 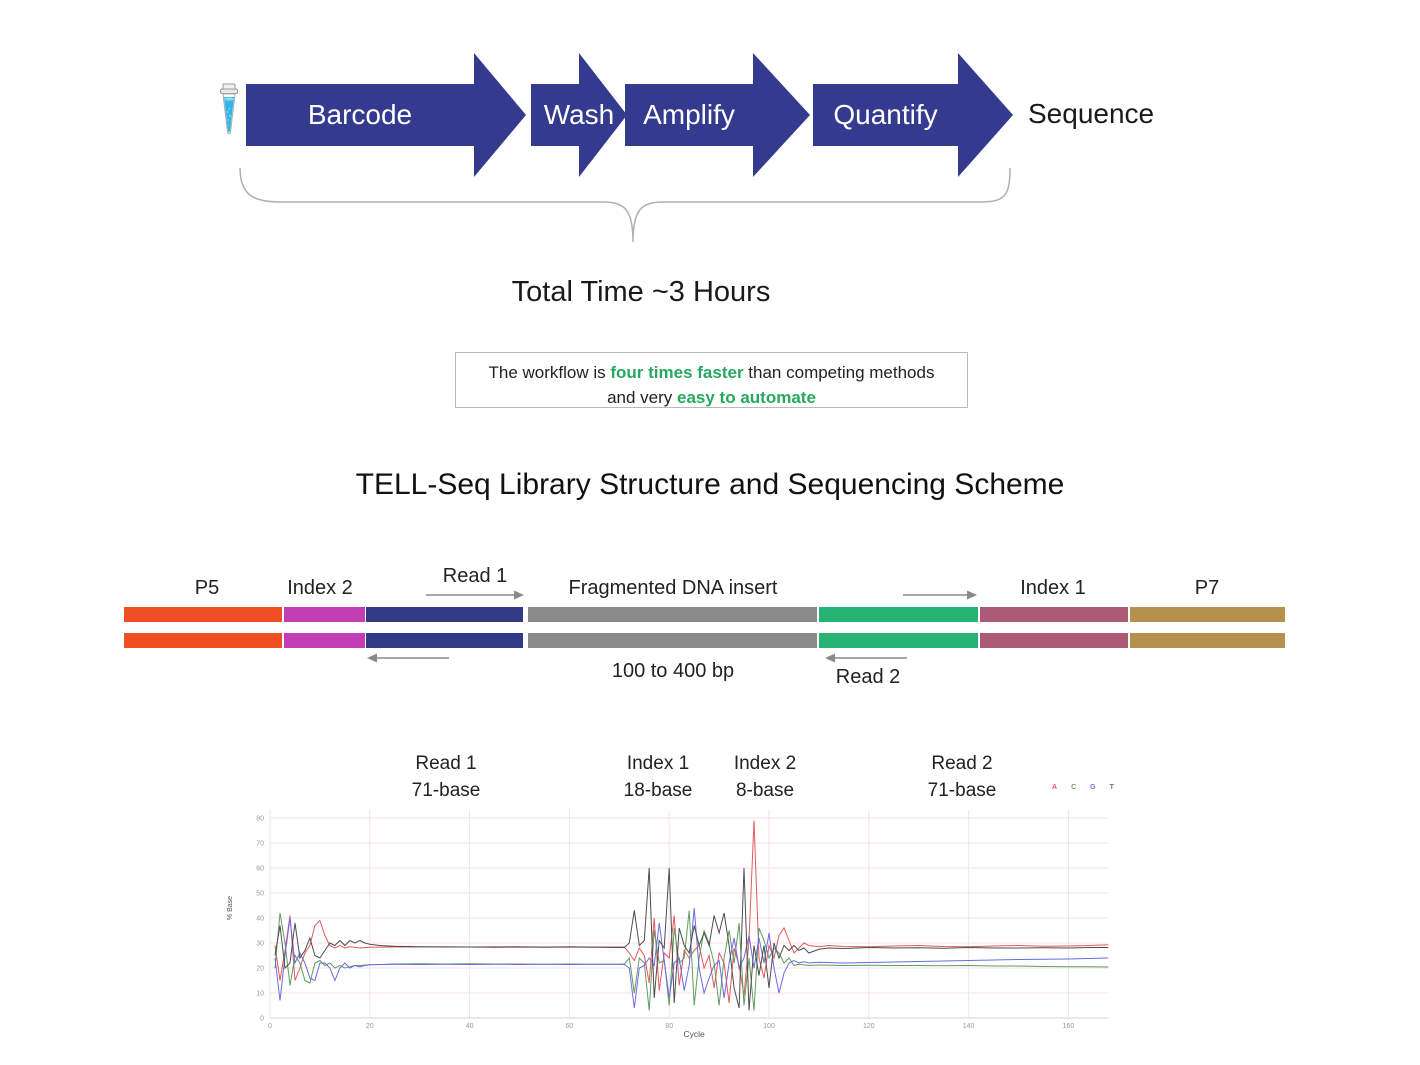 I want to click on workflow-step-quantify: Quantify, so click(x=913, y=115).